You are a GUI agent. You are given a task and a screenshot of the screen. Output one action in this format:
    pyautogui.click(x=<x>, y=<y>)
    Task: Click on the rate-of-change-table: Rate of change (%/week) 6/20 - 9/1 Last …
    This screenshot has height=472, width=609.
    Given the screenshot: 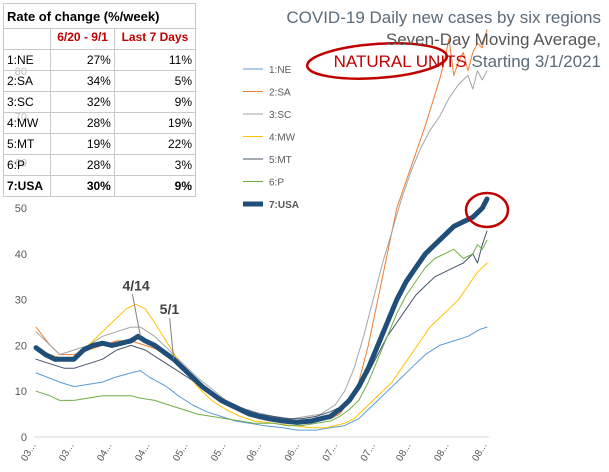 What is the action you would take?
    pyautogui.click(x=99, y=100)
    